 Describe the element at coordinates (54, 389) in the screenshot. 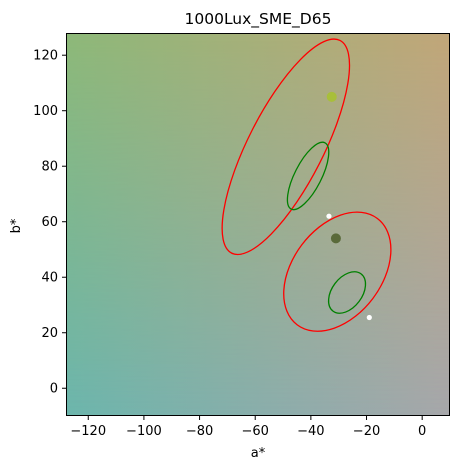

I see `y-tick-label: 0` at that location.